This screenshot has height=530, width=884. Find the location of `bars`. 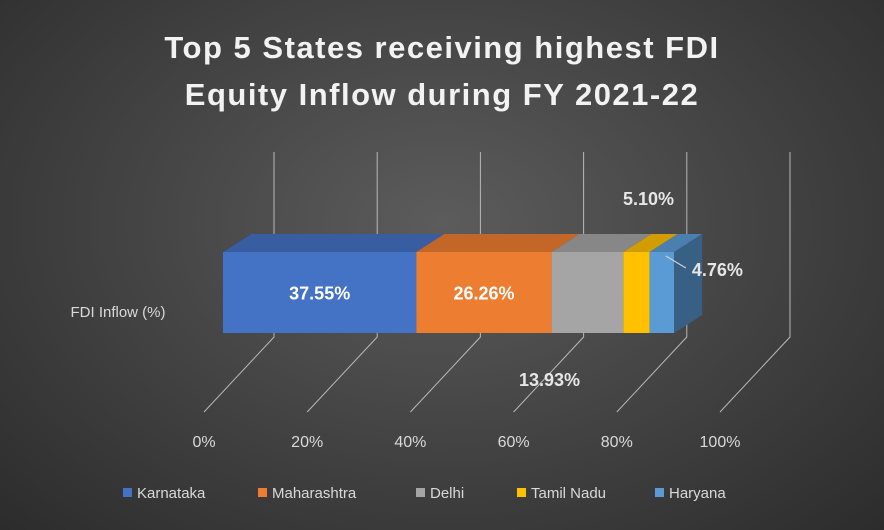

bars is located at coordinates (463, 283).